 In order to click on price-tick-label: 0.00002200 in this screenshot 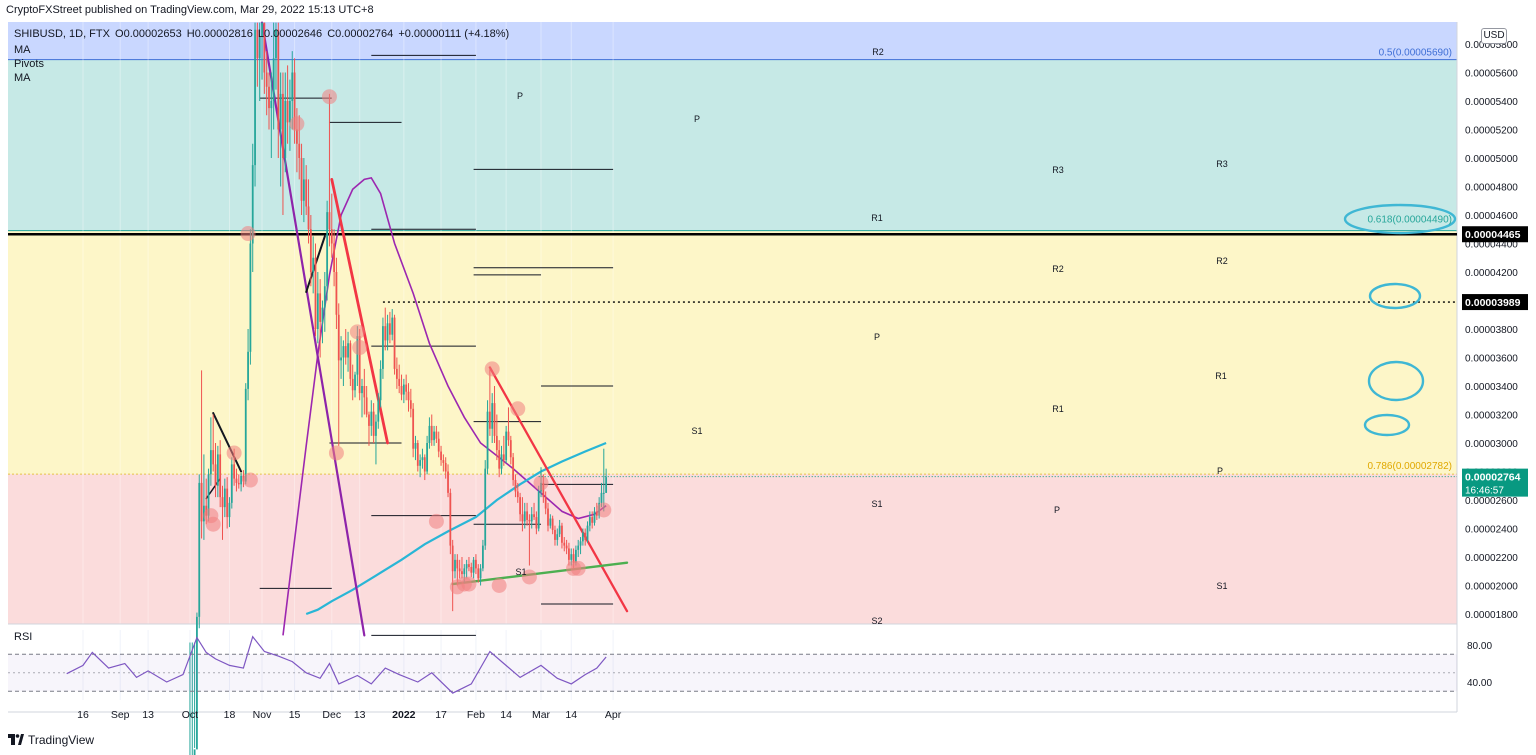, I will do `click(1491, 558)`.